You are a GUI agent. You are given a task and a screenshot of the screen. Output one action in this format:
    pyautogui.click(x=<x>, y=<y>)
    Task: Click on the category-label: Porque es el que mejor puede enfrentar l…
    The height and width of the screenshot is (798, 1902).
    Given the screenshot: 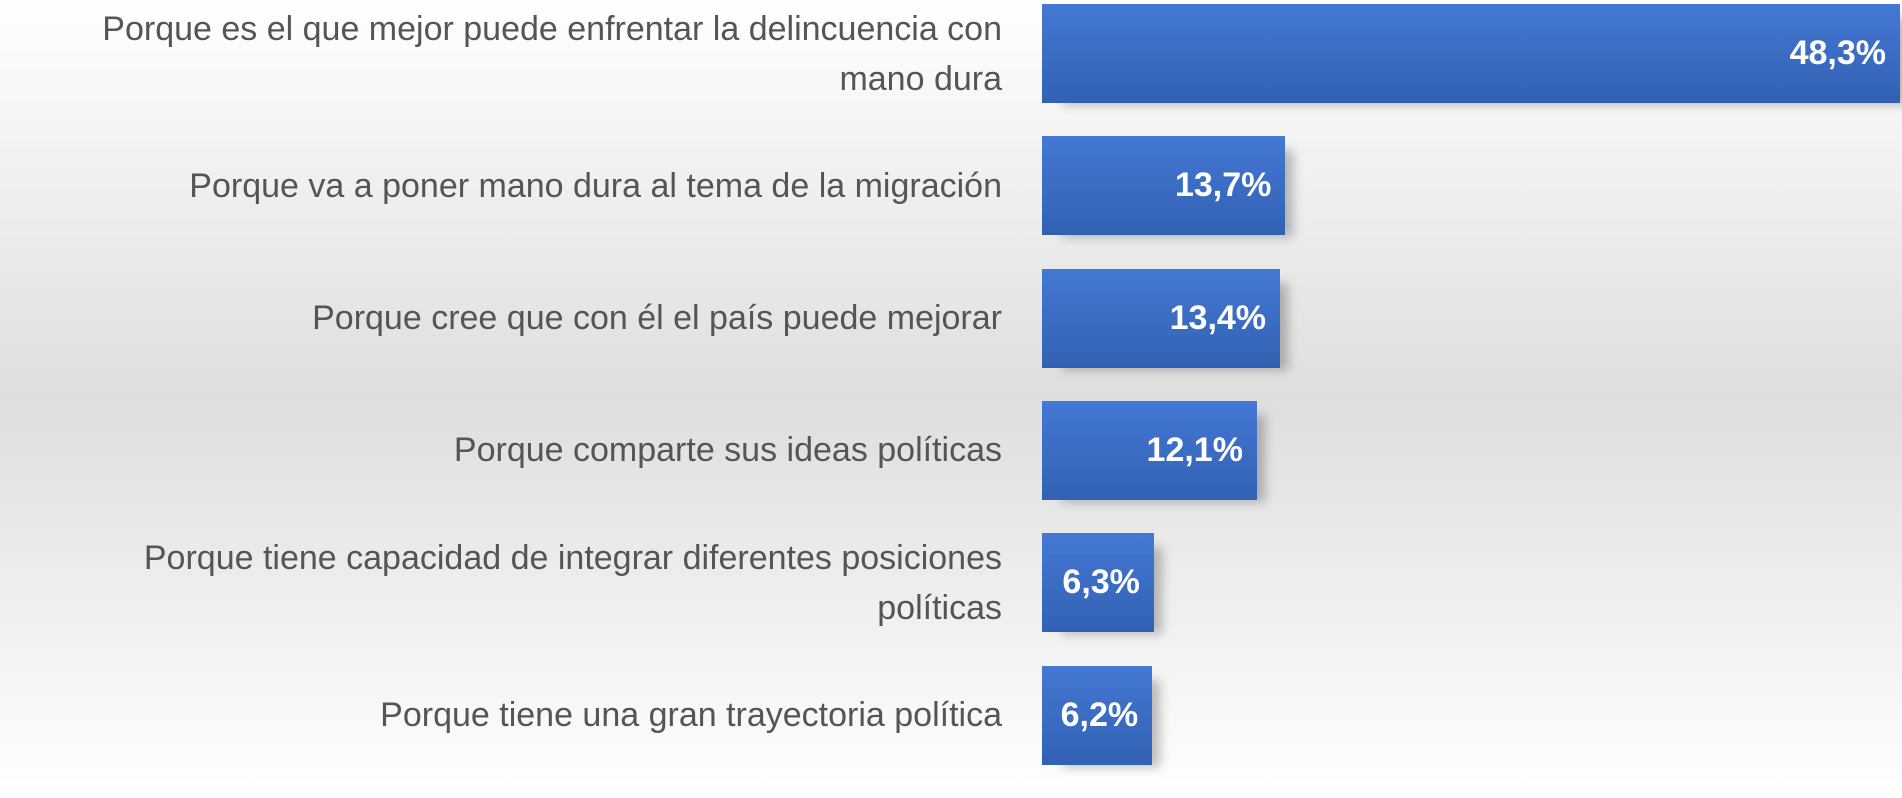 What is the action you would take?
    pyautogui.click(x=552, y=53)
    